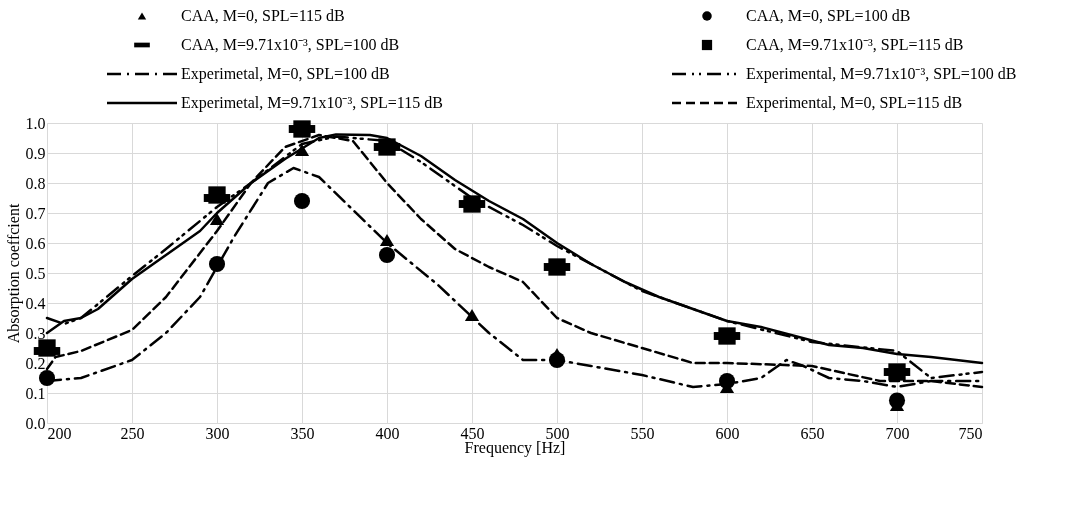  Describe the element at coordinates (387, 433) in the screenshot. I see `x-tick-label: 400` at that location.